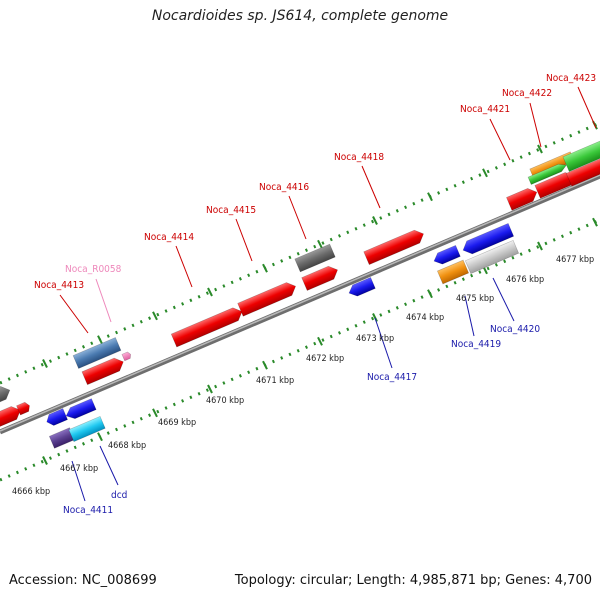 This screenshot has height=600, width=600. Describe the element at coordinates (31, 492) in the screenshot. I see `scale-label: 4666 kbp` at that location.